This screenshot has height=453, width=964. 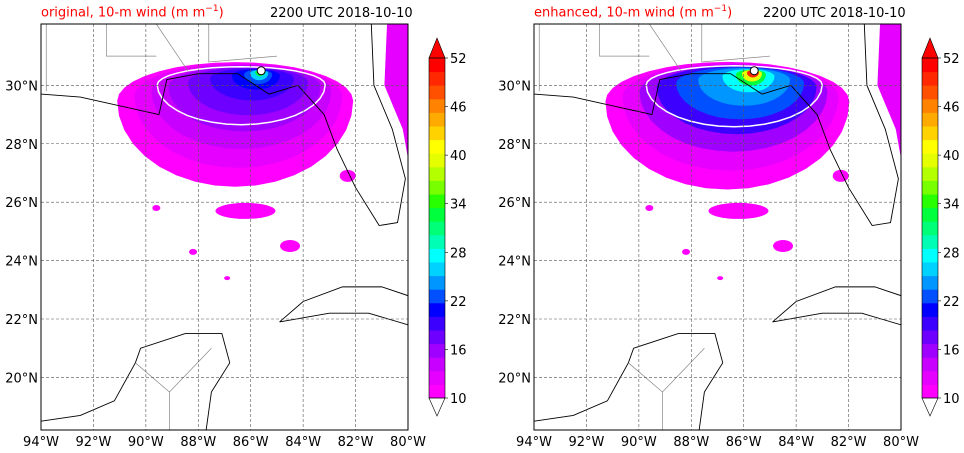 I want to click on colorbar-tick-label: 16, so click(x=458, y=350).